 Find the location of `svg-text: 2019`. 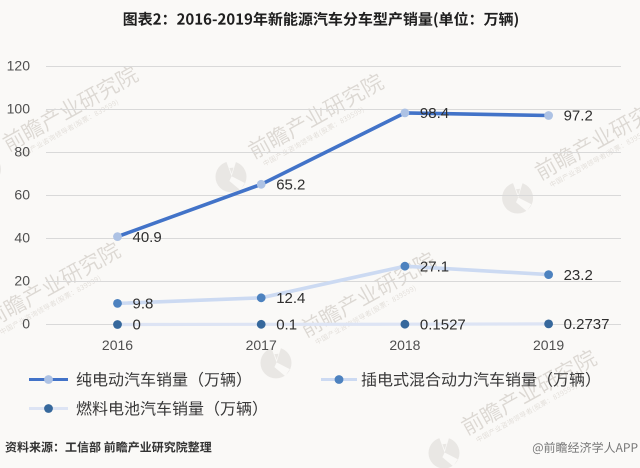

svg-text: 2019 is located at coordinates (548, 345).